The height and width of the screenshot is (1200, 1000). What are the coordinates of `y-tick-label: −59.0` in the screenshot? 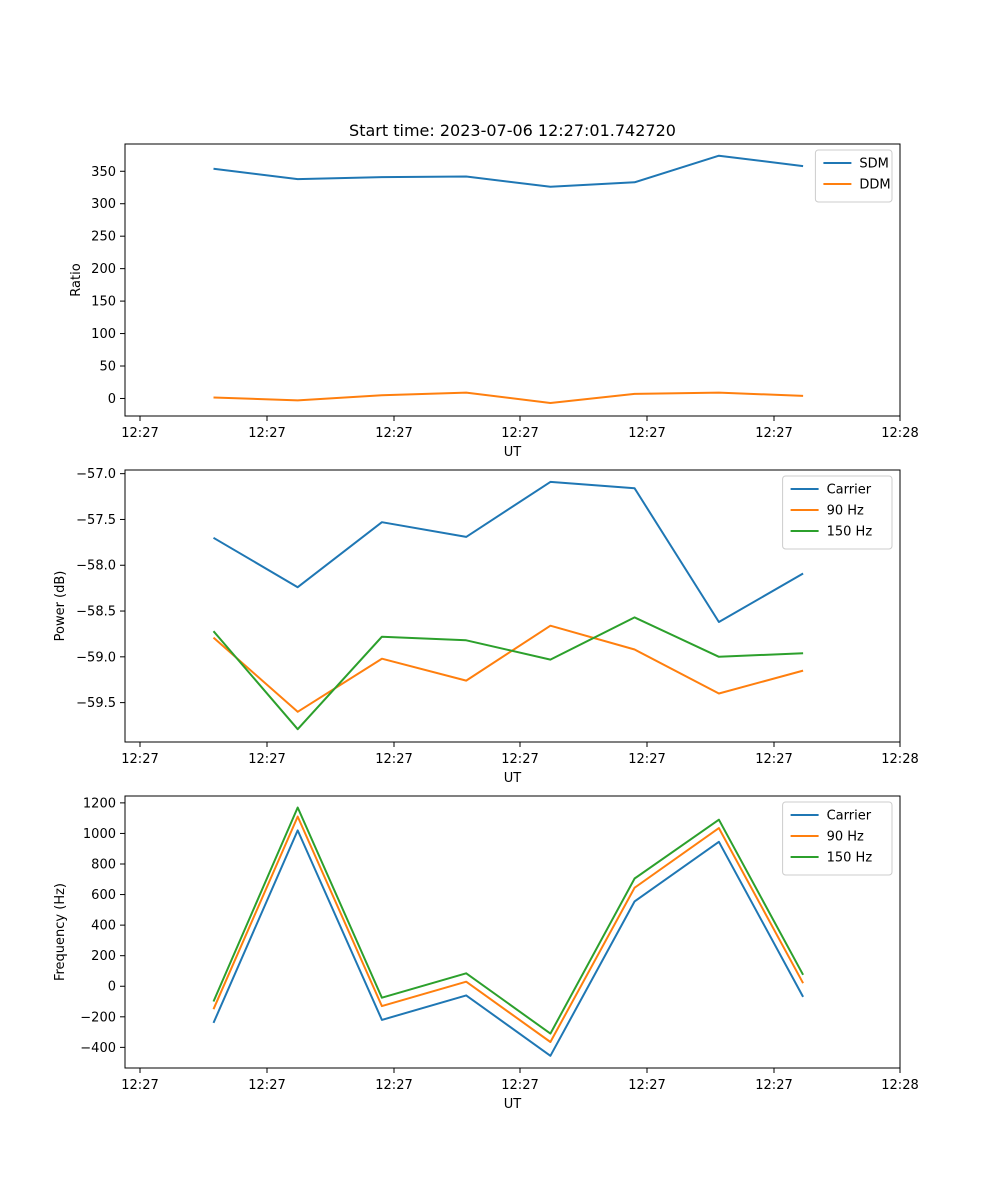 It's located at (96, 657).